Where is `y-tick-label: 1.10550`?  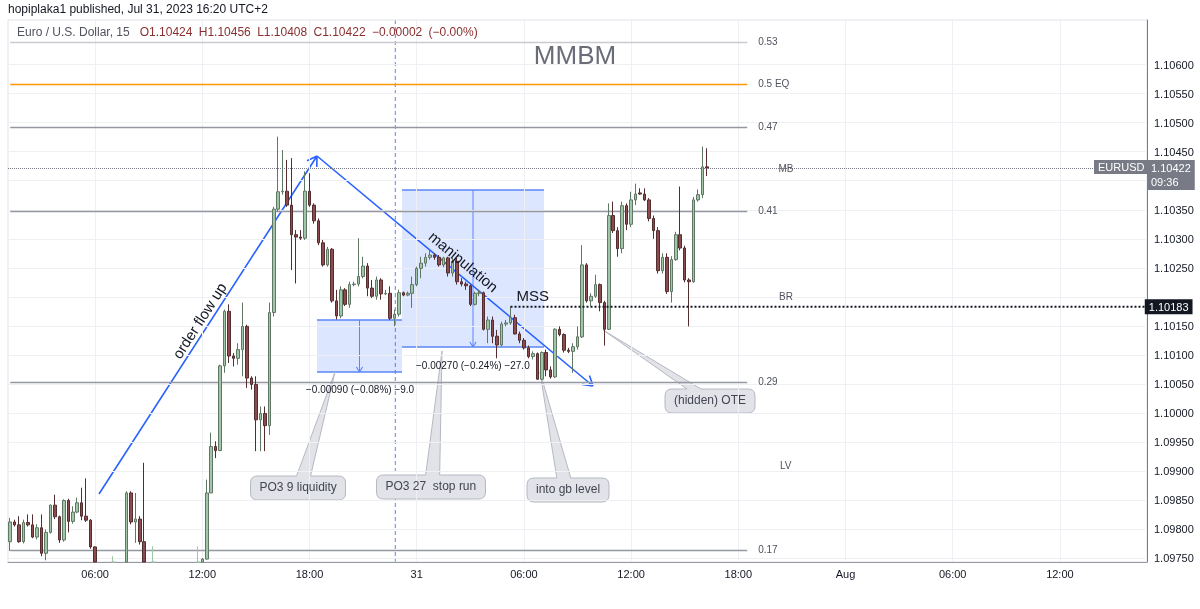
y-tick-label: 1.10550 is located at coordinates (1174, 93).